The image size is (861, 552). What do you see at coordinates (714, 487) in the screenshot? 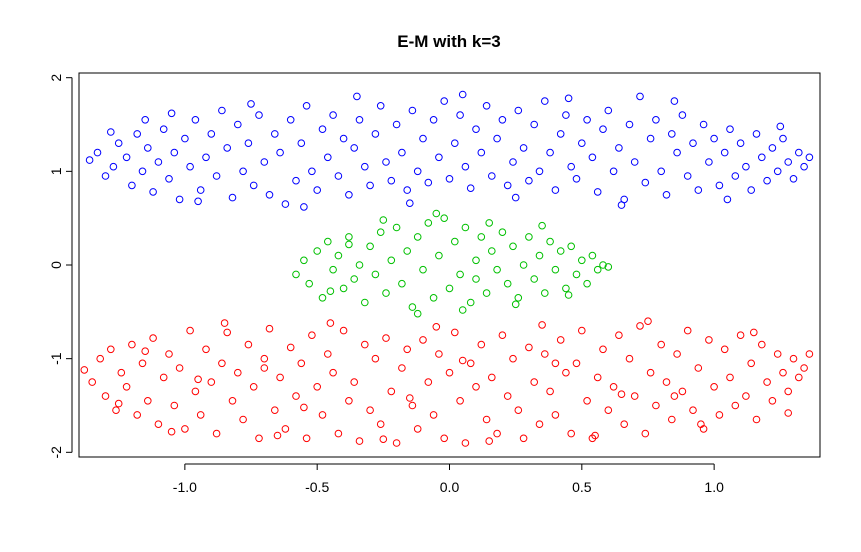
I see `x-tick-label: 1.0` at bounding box center [714, 487].